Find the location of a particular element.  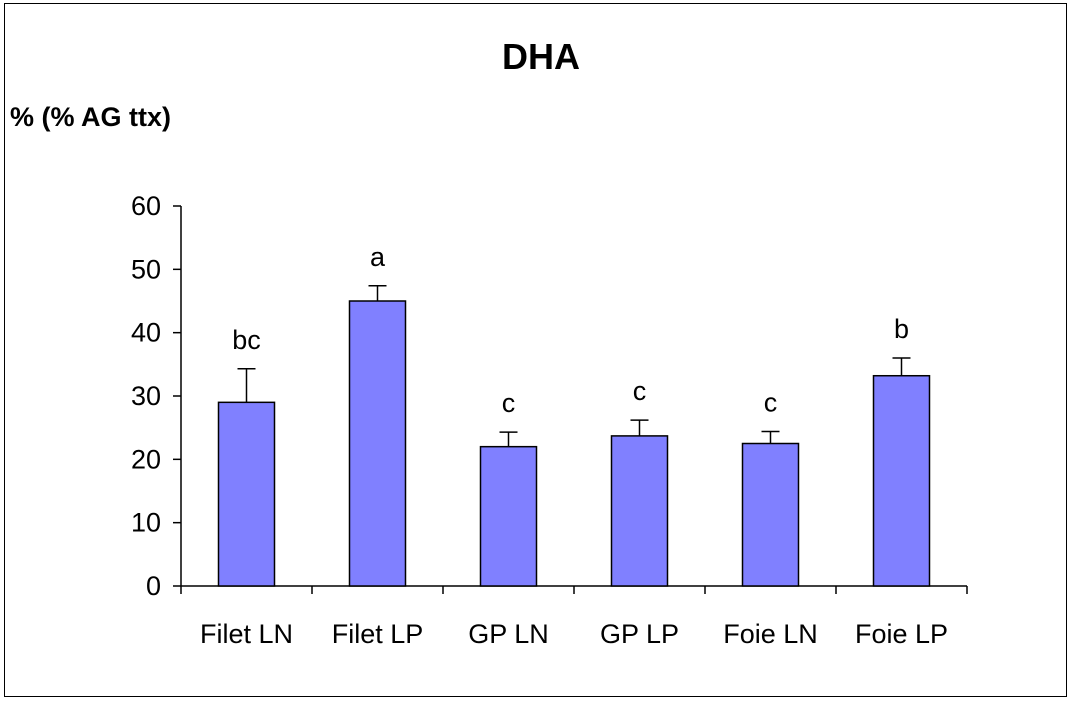

significance-label: a is located at coordinates (378, 257).